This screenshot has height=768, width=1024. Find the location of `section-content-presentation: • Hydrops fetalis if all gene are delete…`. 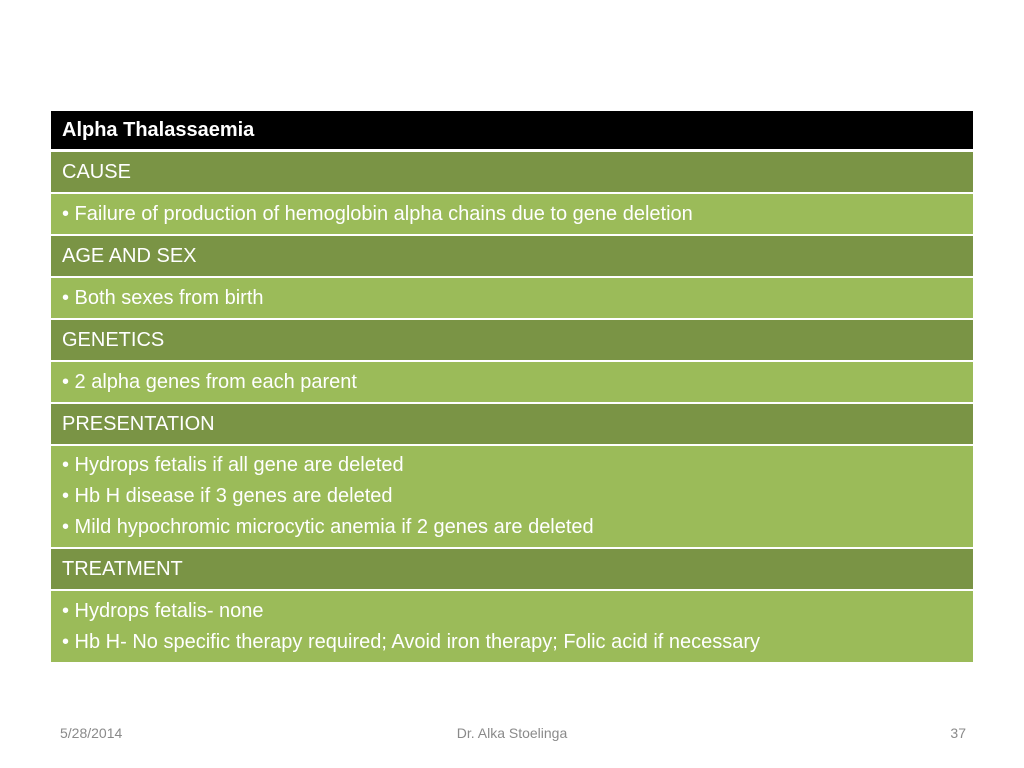

section-content-presentation: • Hydrops fetalis if all gene are delete… is located at coordinates (512, 497).